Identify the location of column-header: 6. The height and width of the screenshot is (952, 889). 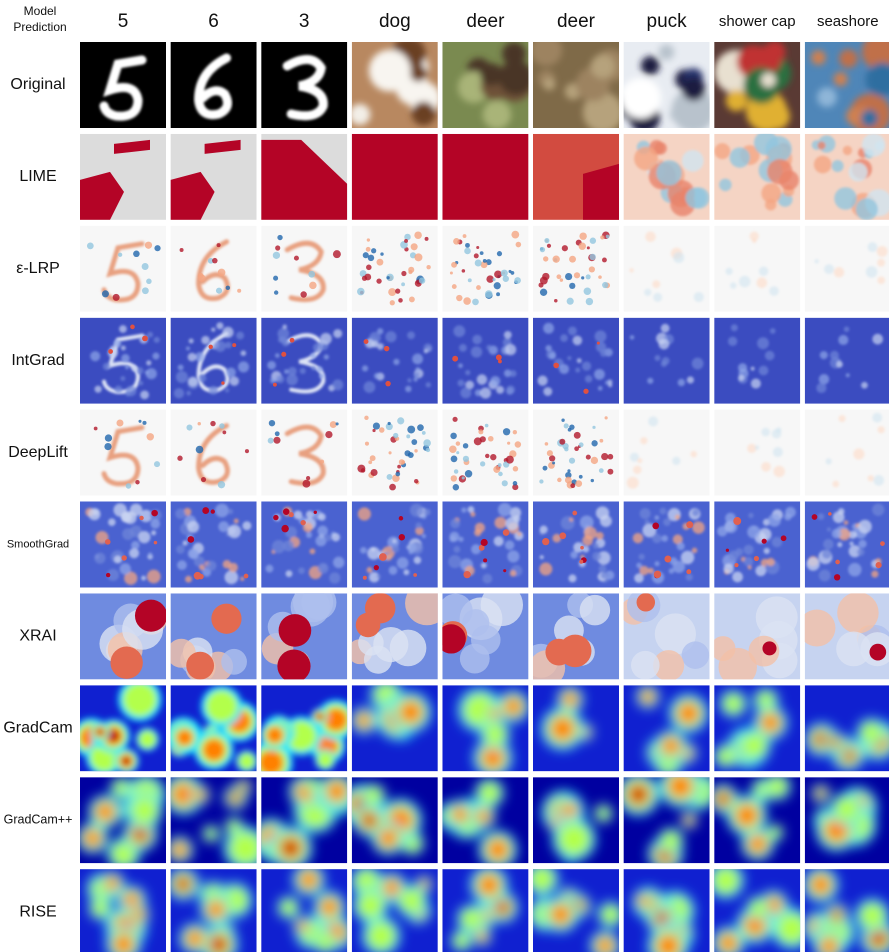
(213, 21).